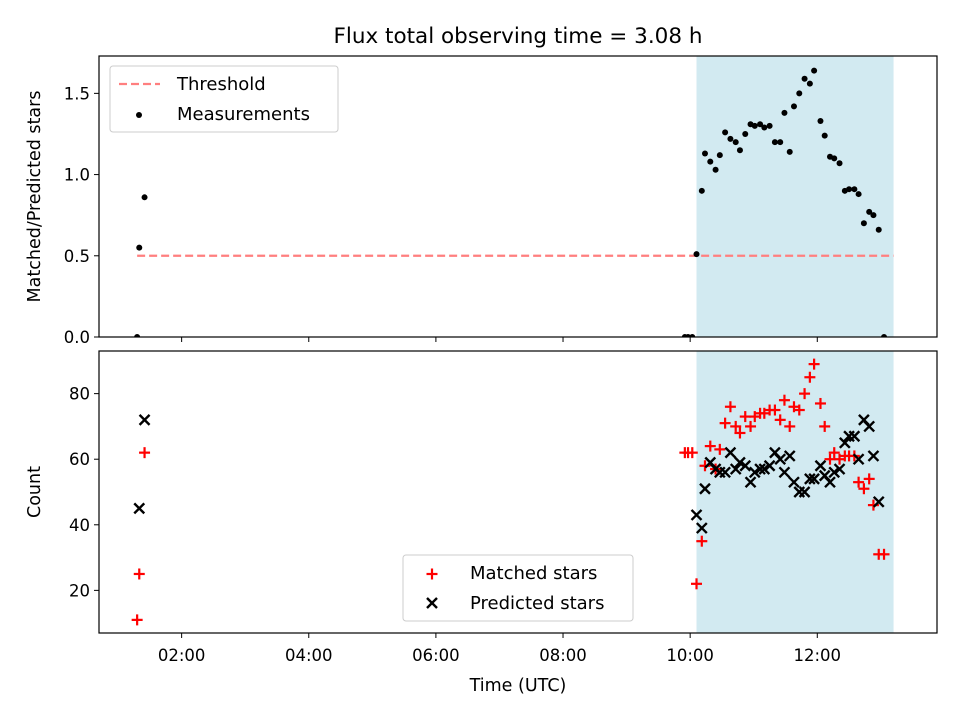  I want to click on legend-predicted-swatch, so click(432, 603).